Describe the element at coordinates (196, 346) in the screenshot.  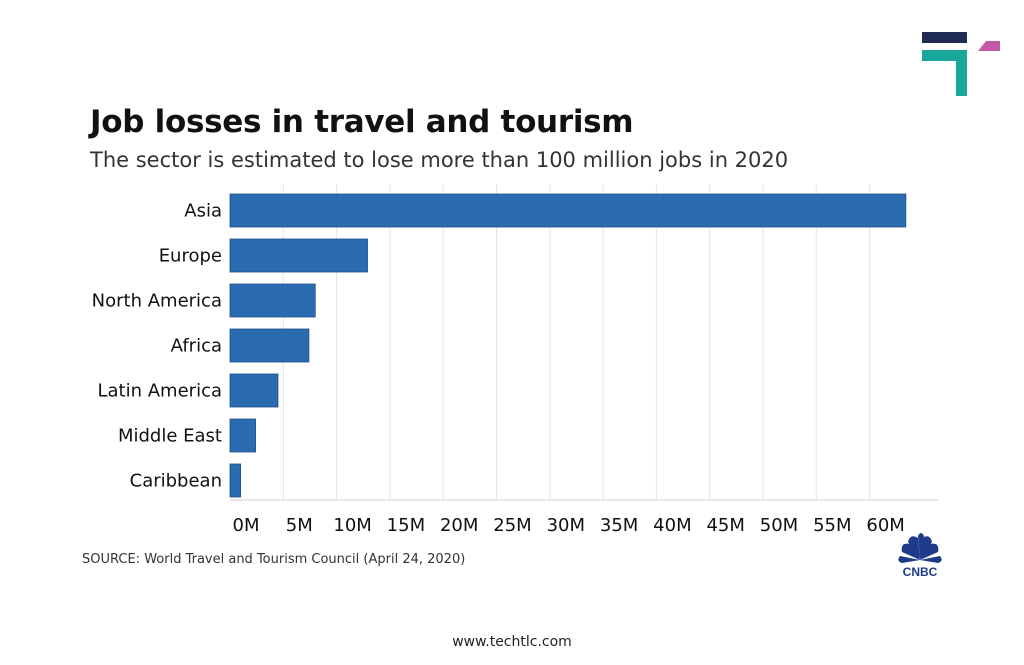
I see `category-label: Africa` at that location.